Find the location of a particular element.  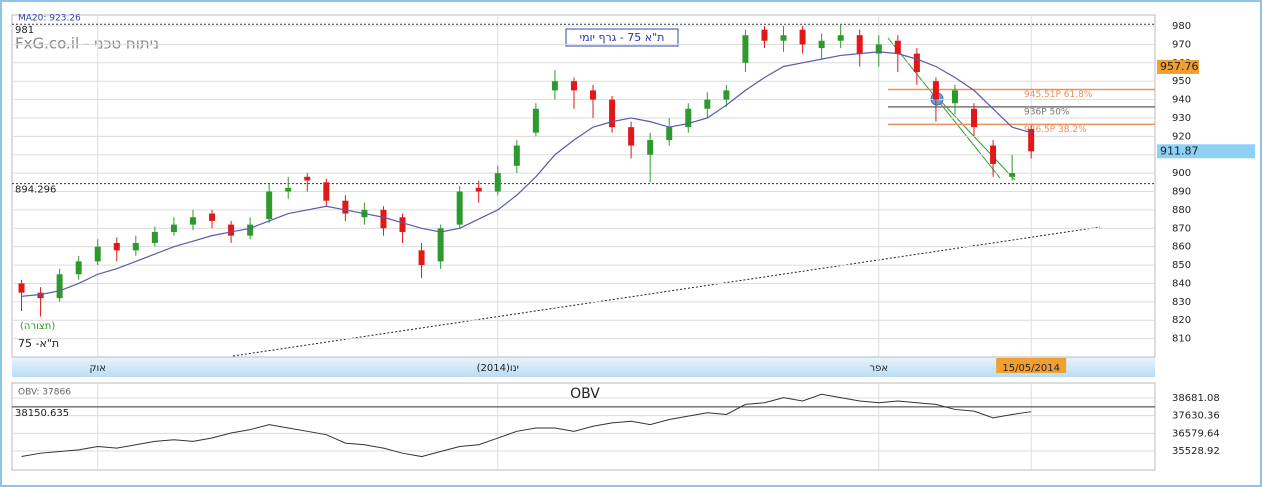

y-tick-label: 38681.08 is located at coordinates (1196, 398).